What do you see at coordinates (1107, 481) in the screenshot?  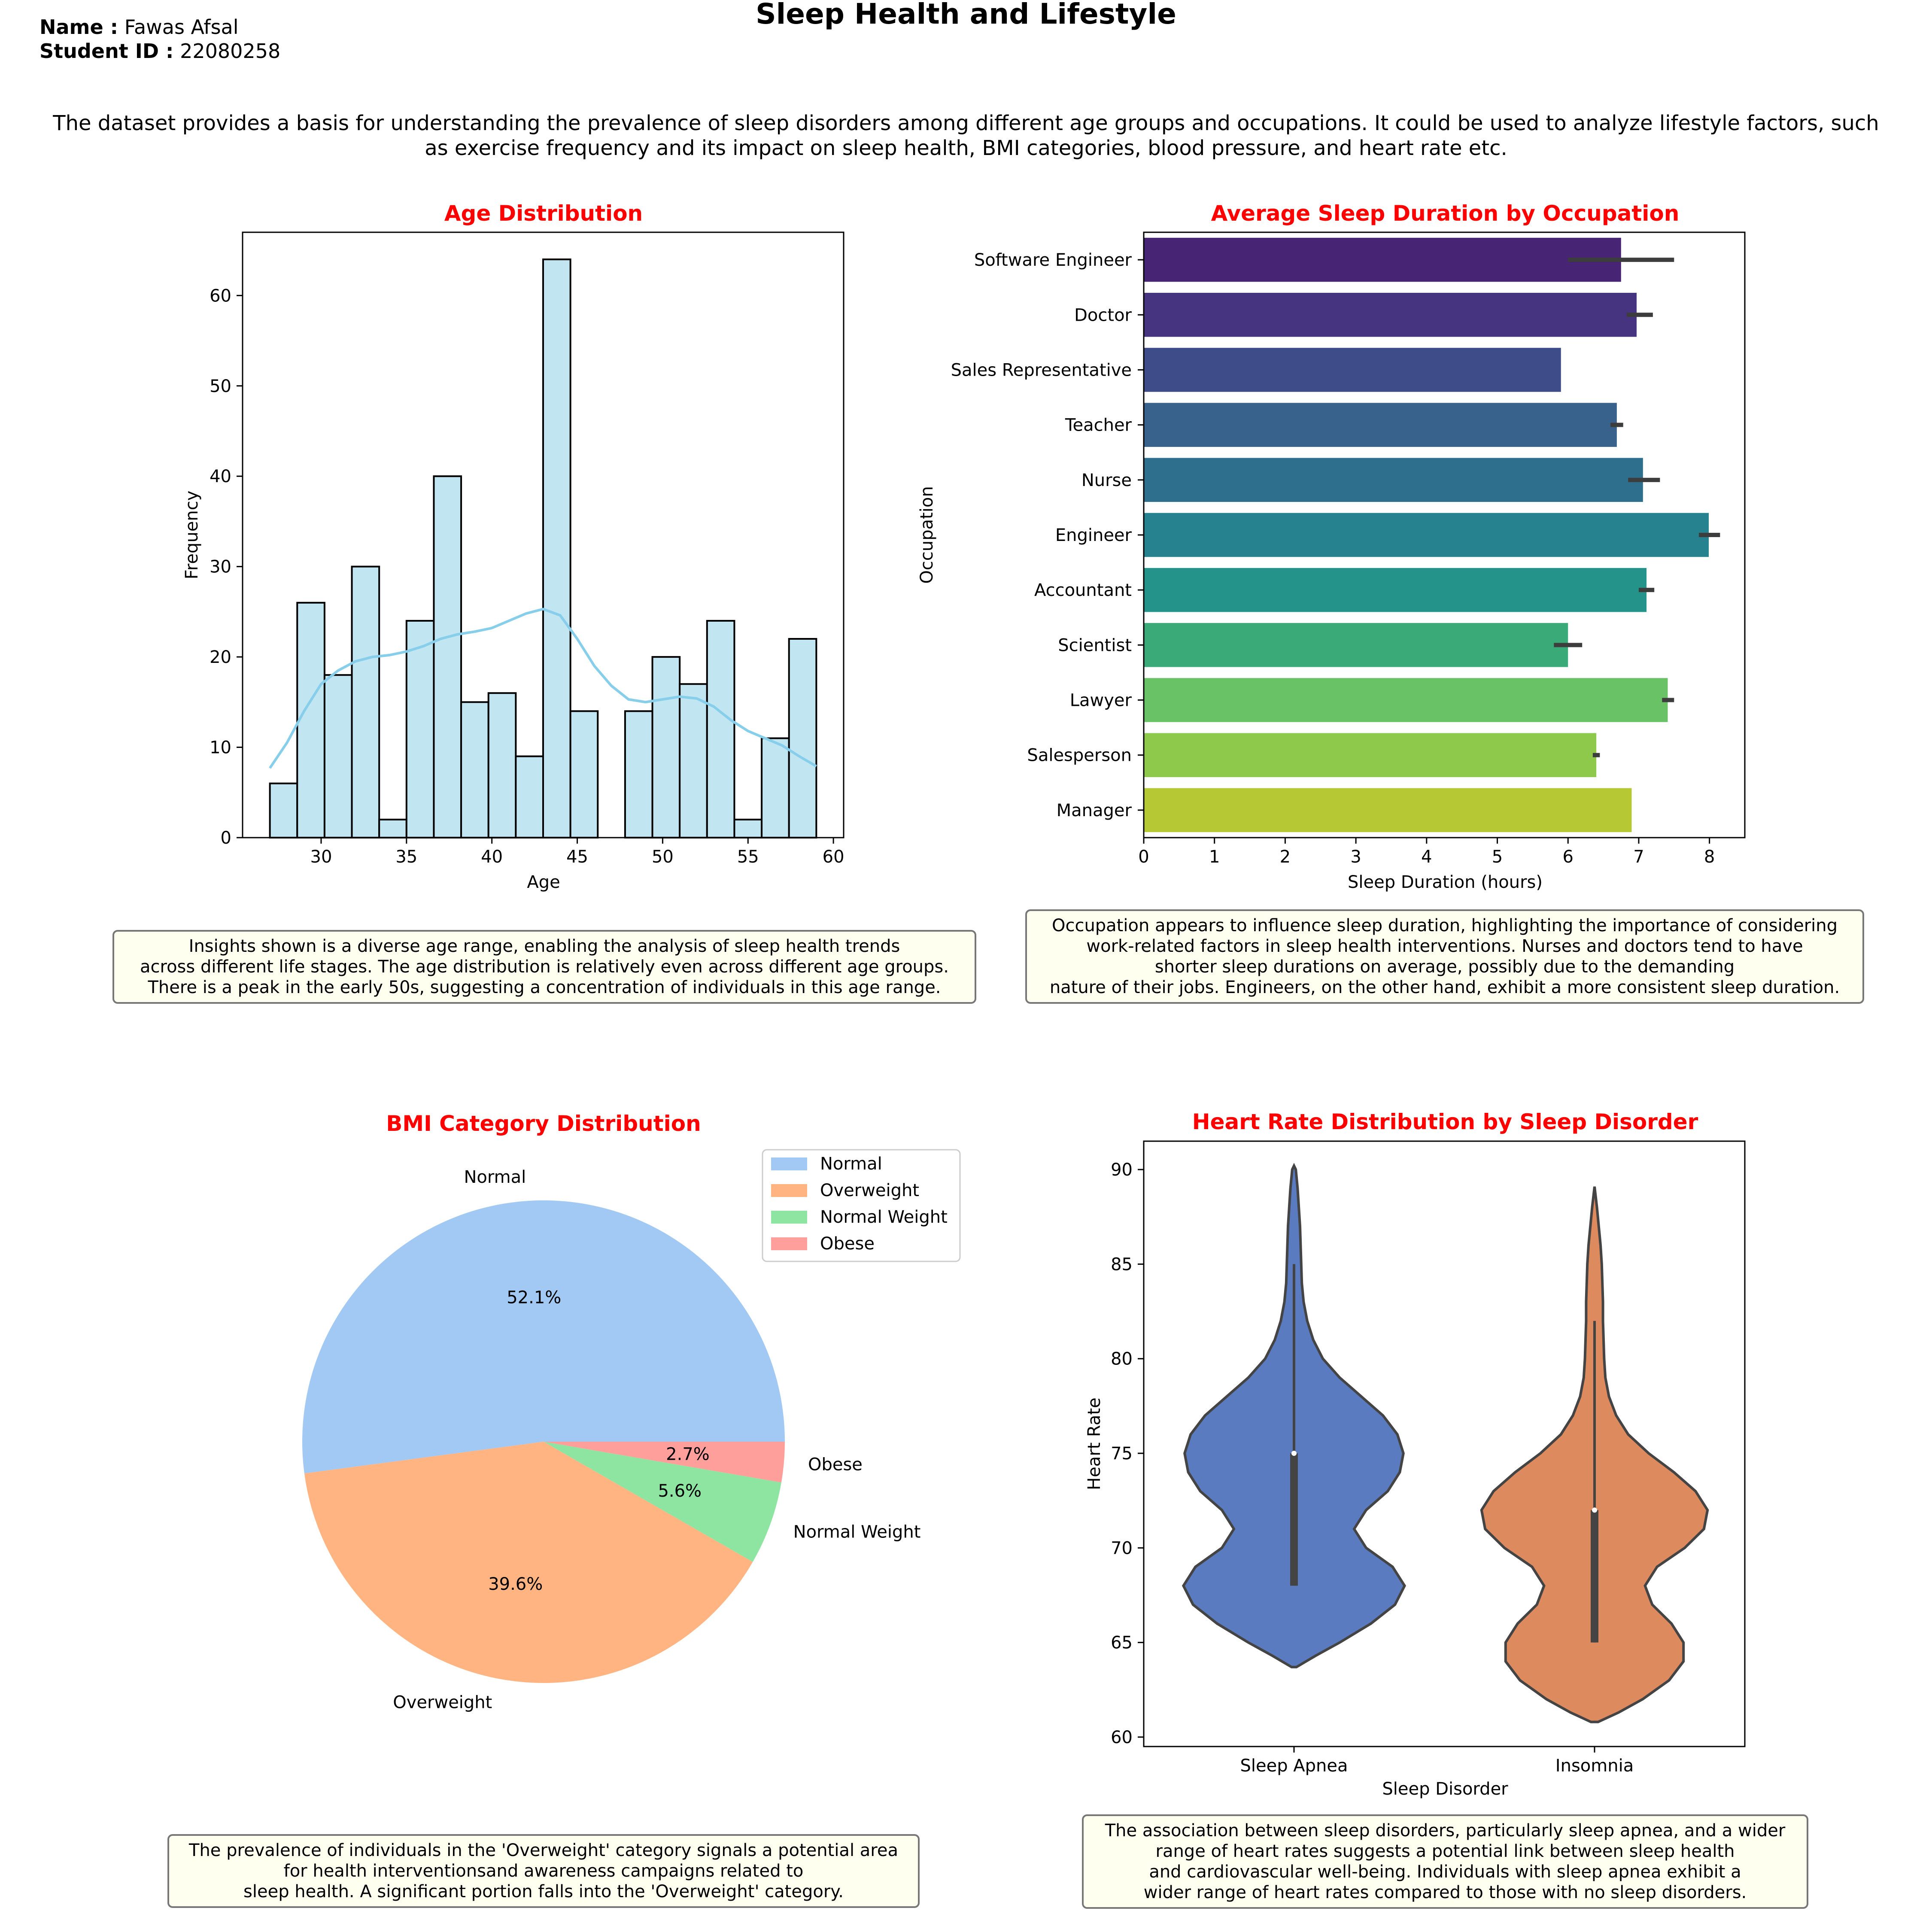 I see `category-label-nurse: Nurse` at bounding box center [1107, 481].